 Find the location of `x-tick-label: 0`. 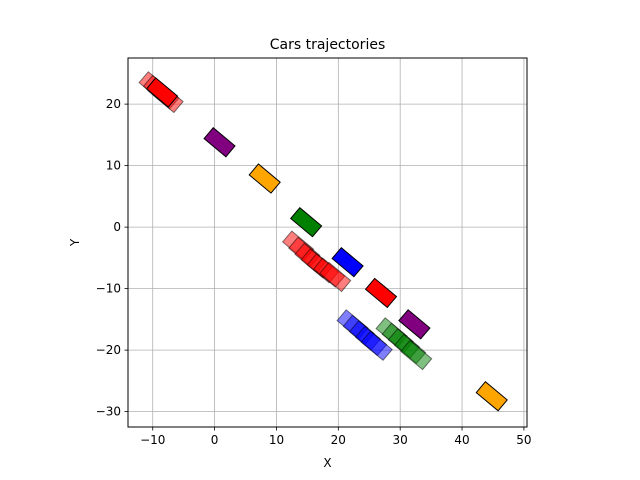

x-tick-label: 0 is located at coordinates (215, 440).